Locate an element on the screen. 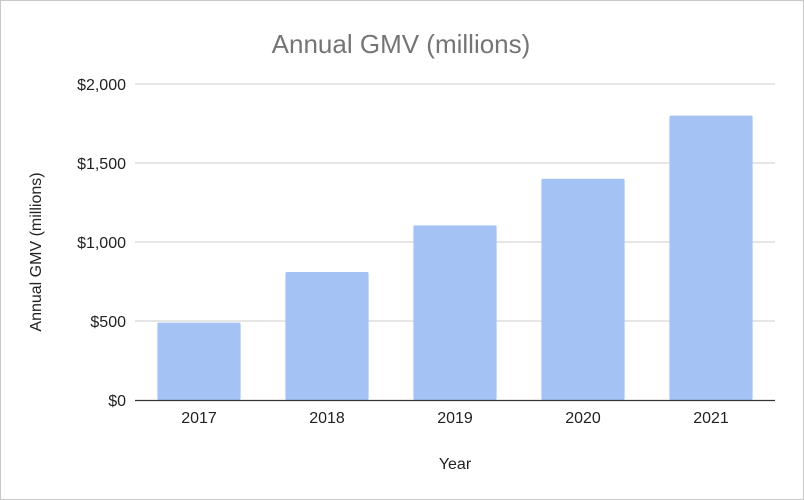 This screenshot has width=804, height=500. x-tick-label: 2018 is located at coordinates (327, 418).